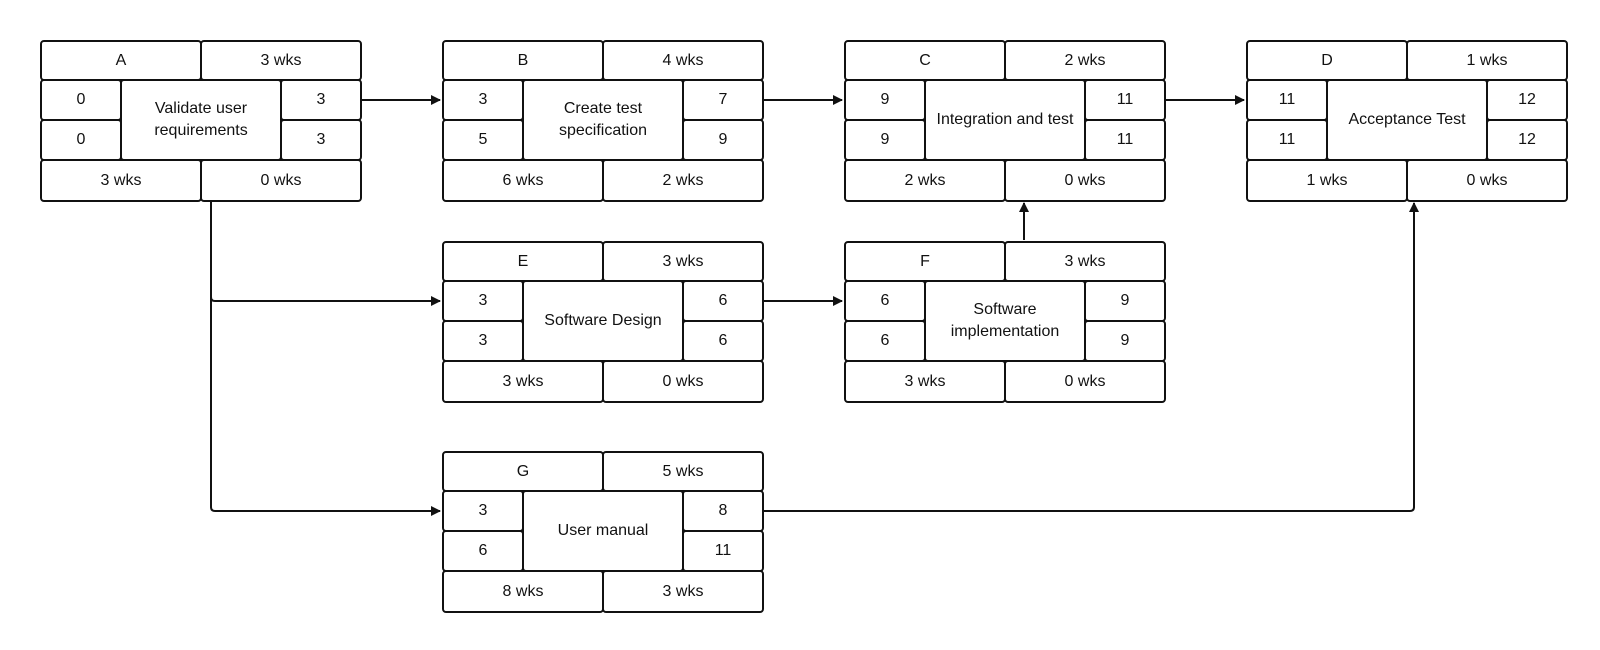 The height and width of the screenshot is (650, 1600). I want to click on activity-name: Software Design, so click(603, 321).